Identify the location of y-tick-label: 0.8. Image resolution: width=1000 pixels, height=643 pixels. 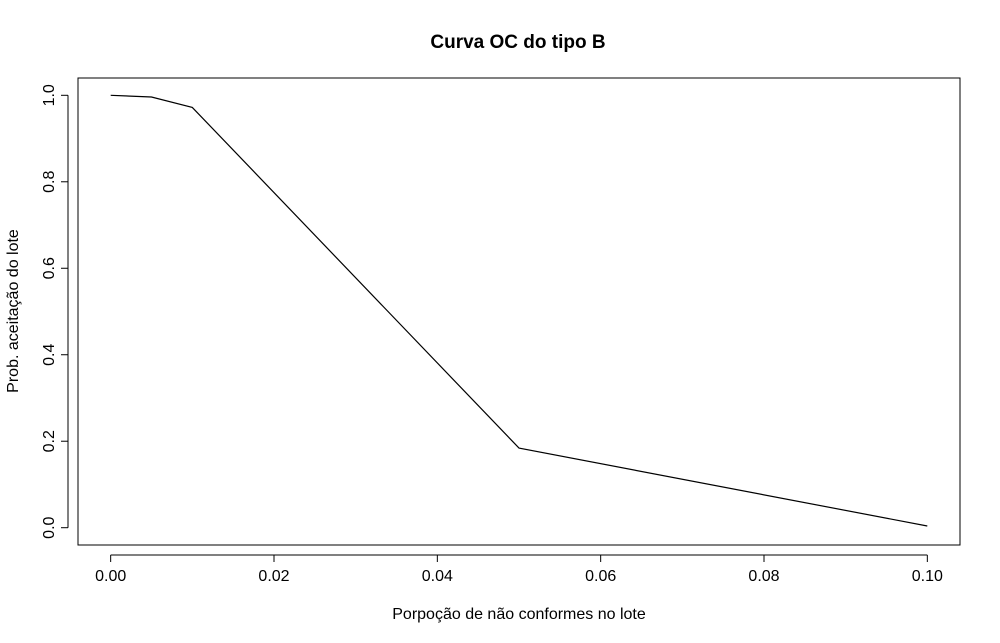
(49, 182).